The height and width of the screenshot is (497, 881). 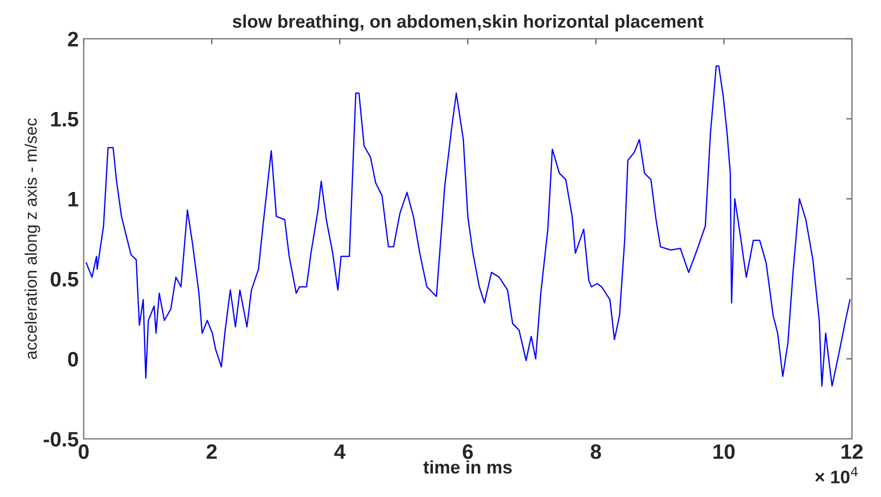 I want to click on x-tick-label: 2, so click(x=211, y=451).